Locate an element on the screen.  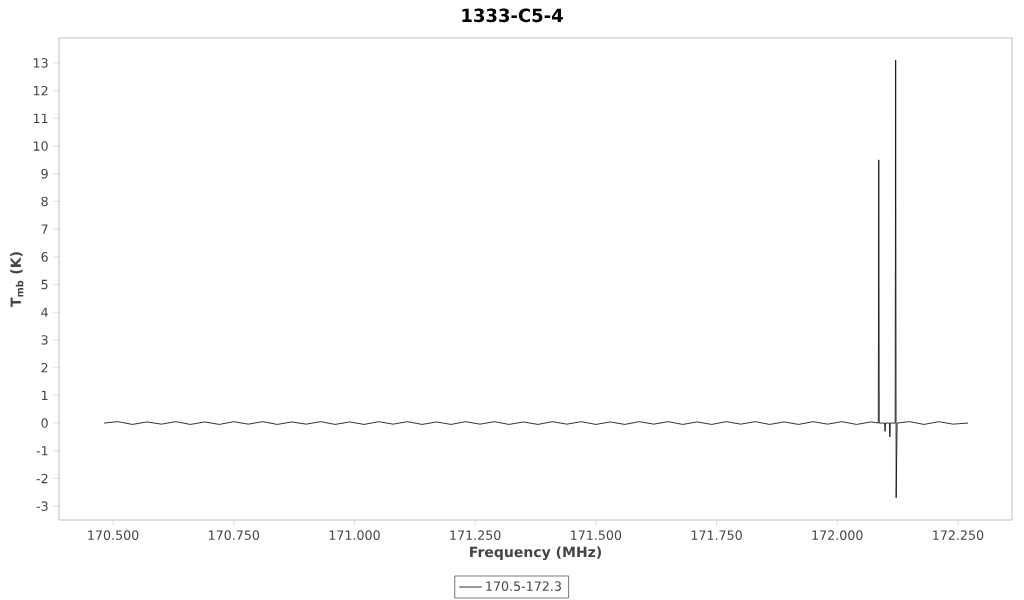
chart-title: 1333-C5-4 is located at coordinates (512, 15).